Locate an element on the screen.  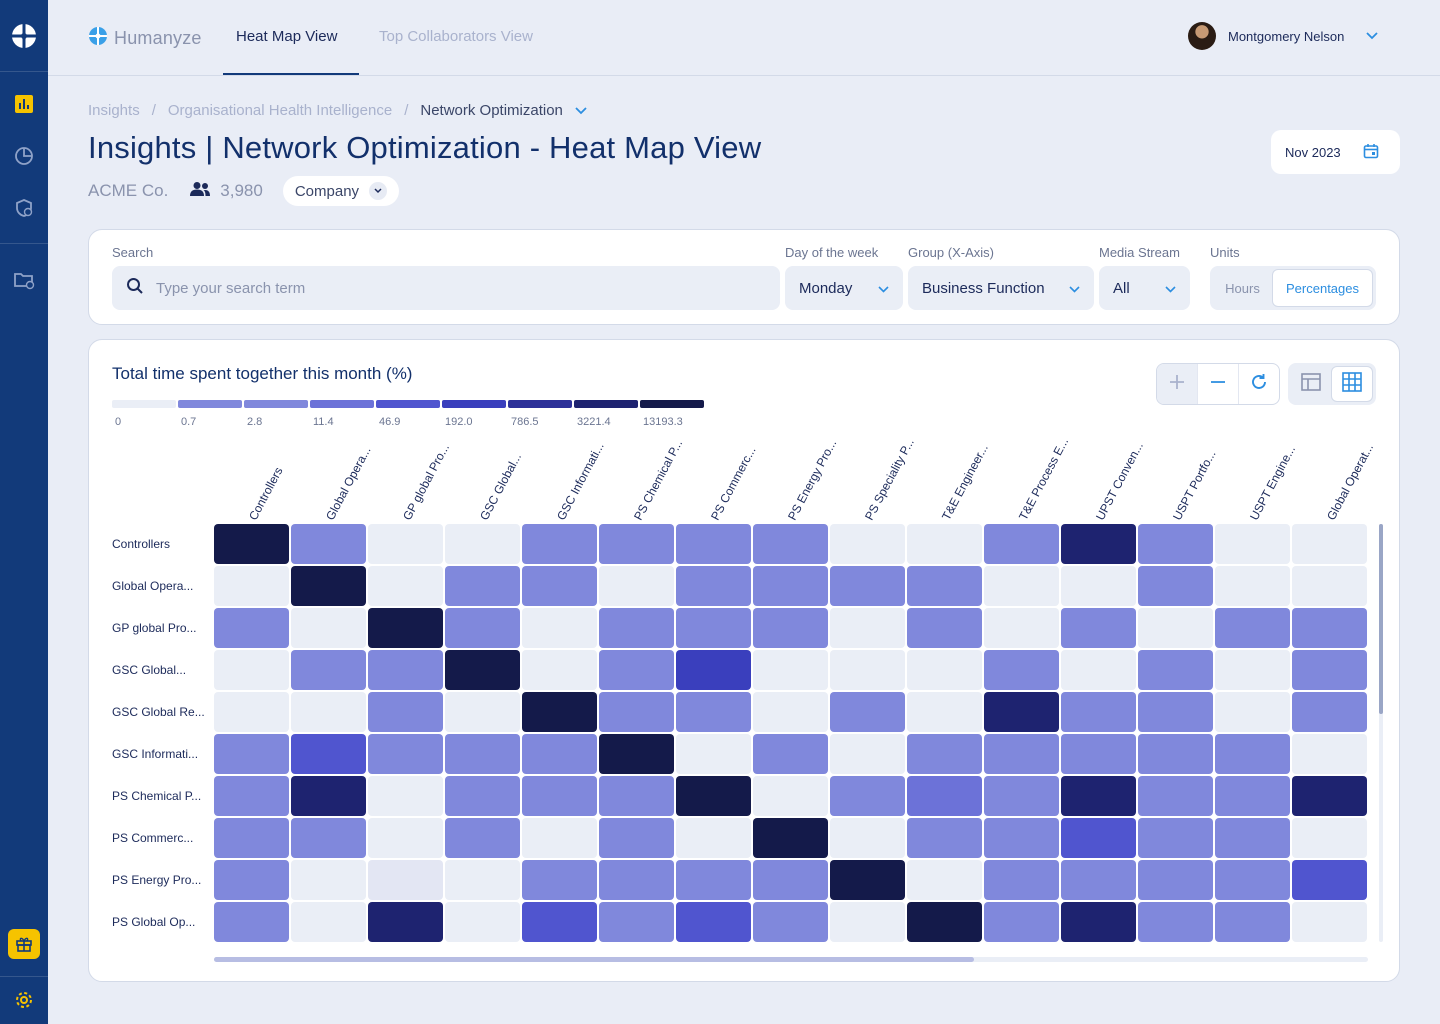
breadcrumb-network-optimization: Network Optimization is located at coordinates (491, 110).